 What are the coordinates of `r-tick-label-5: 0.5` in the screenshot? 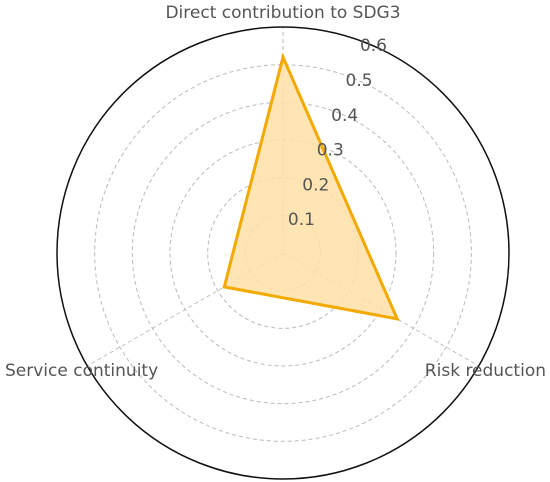 It's located at (359, 81).